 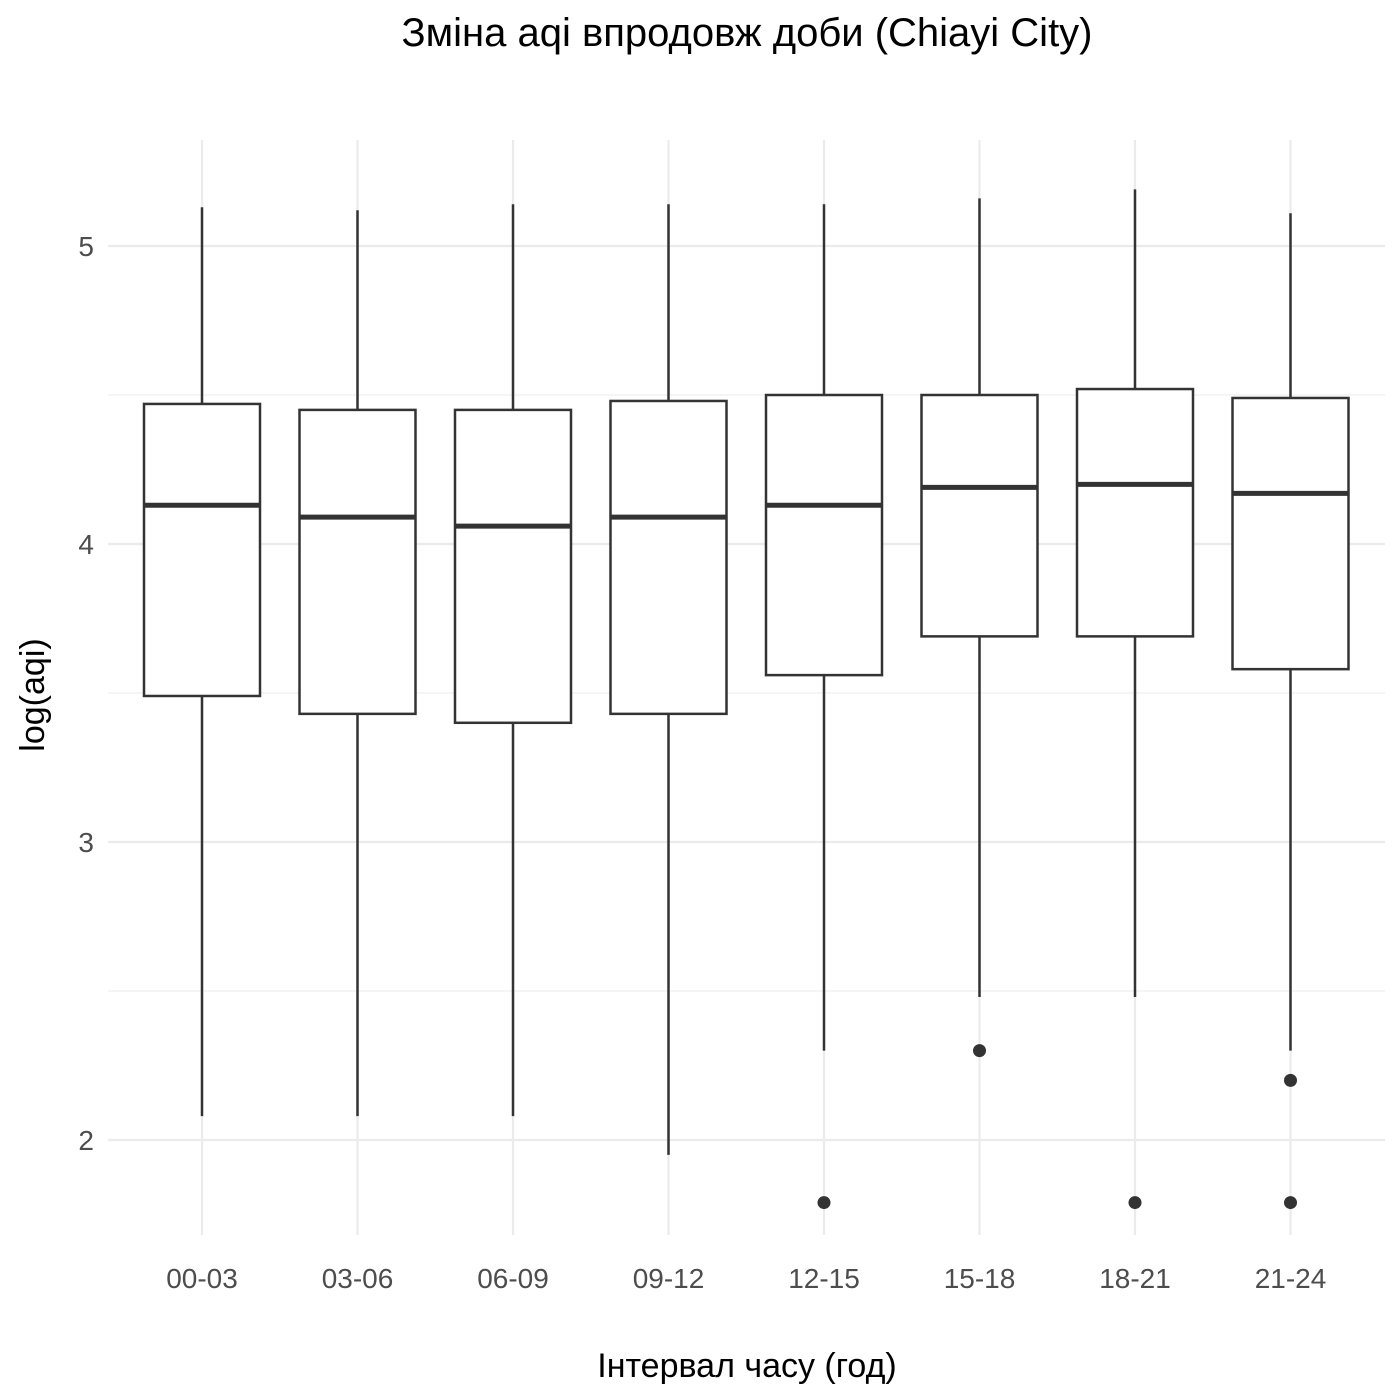 What do you see at coordinates (202, 1278) in the screenshot?
I see `x-tick-label: 00-03` at bounding box center [202, 1278].